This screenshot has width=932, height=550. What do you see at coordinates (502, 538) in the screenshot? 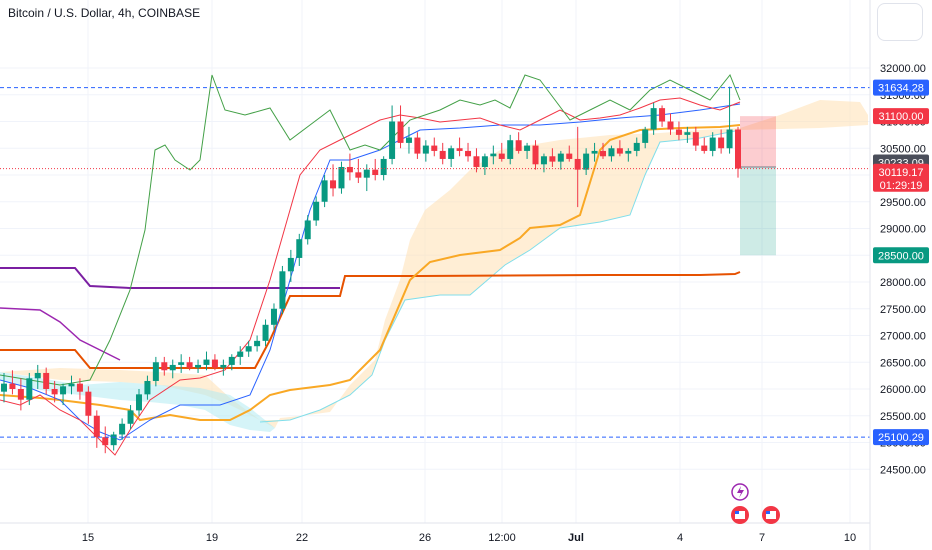
I see `x-tick-label: 12:00` at bounding box center [502, 538].